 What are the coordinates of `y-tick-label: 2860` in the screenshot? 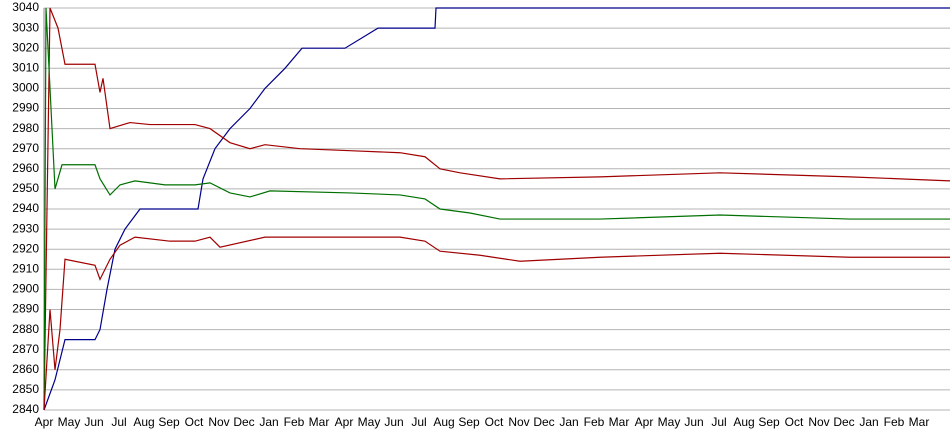 It's located at (25, 369).